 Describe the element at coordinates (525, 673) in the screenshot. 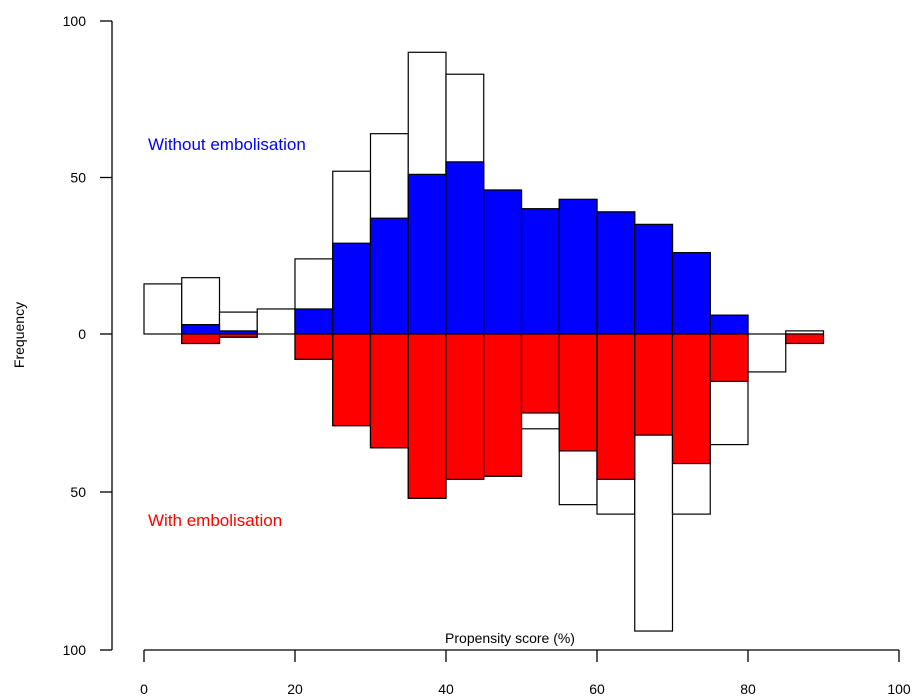

I see `x-axis: 0 20 40 60 80 100` at that location.